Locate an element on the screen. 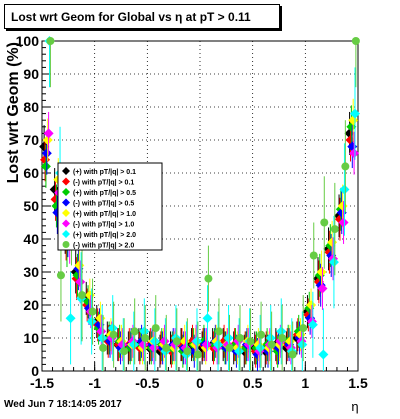 The image size is (400, 419). x-tick-label: 1.5 is located at coordinates (358, 383).